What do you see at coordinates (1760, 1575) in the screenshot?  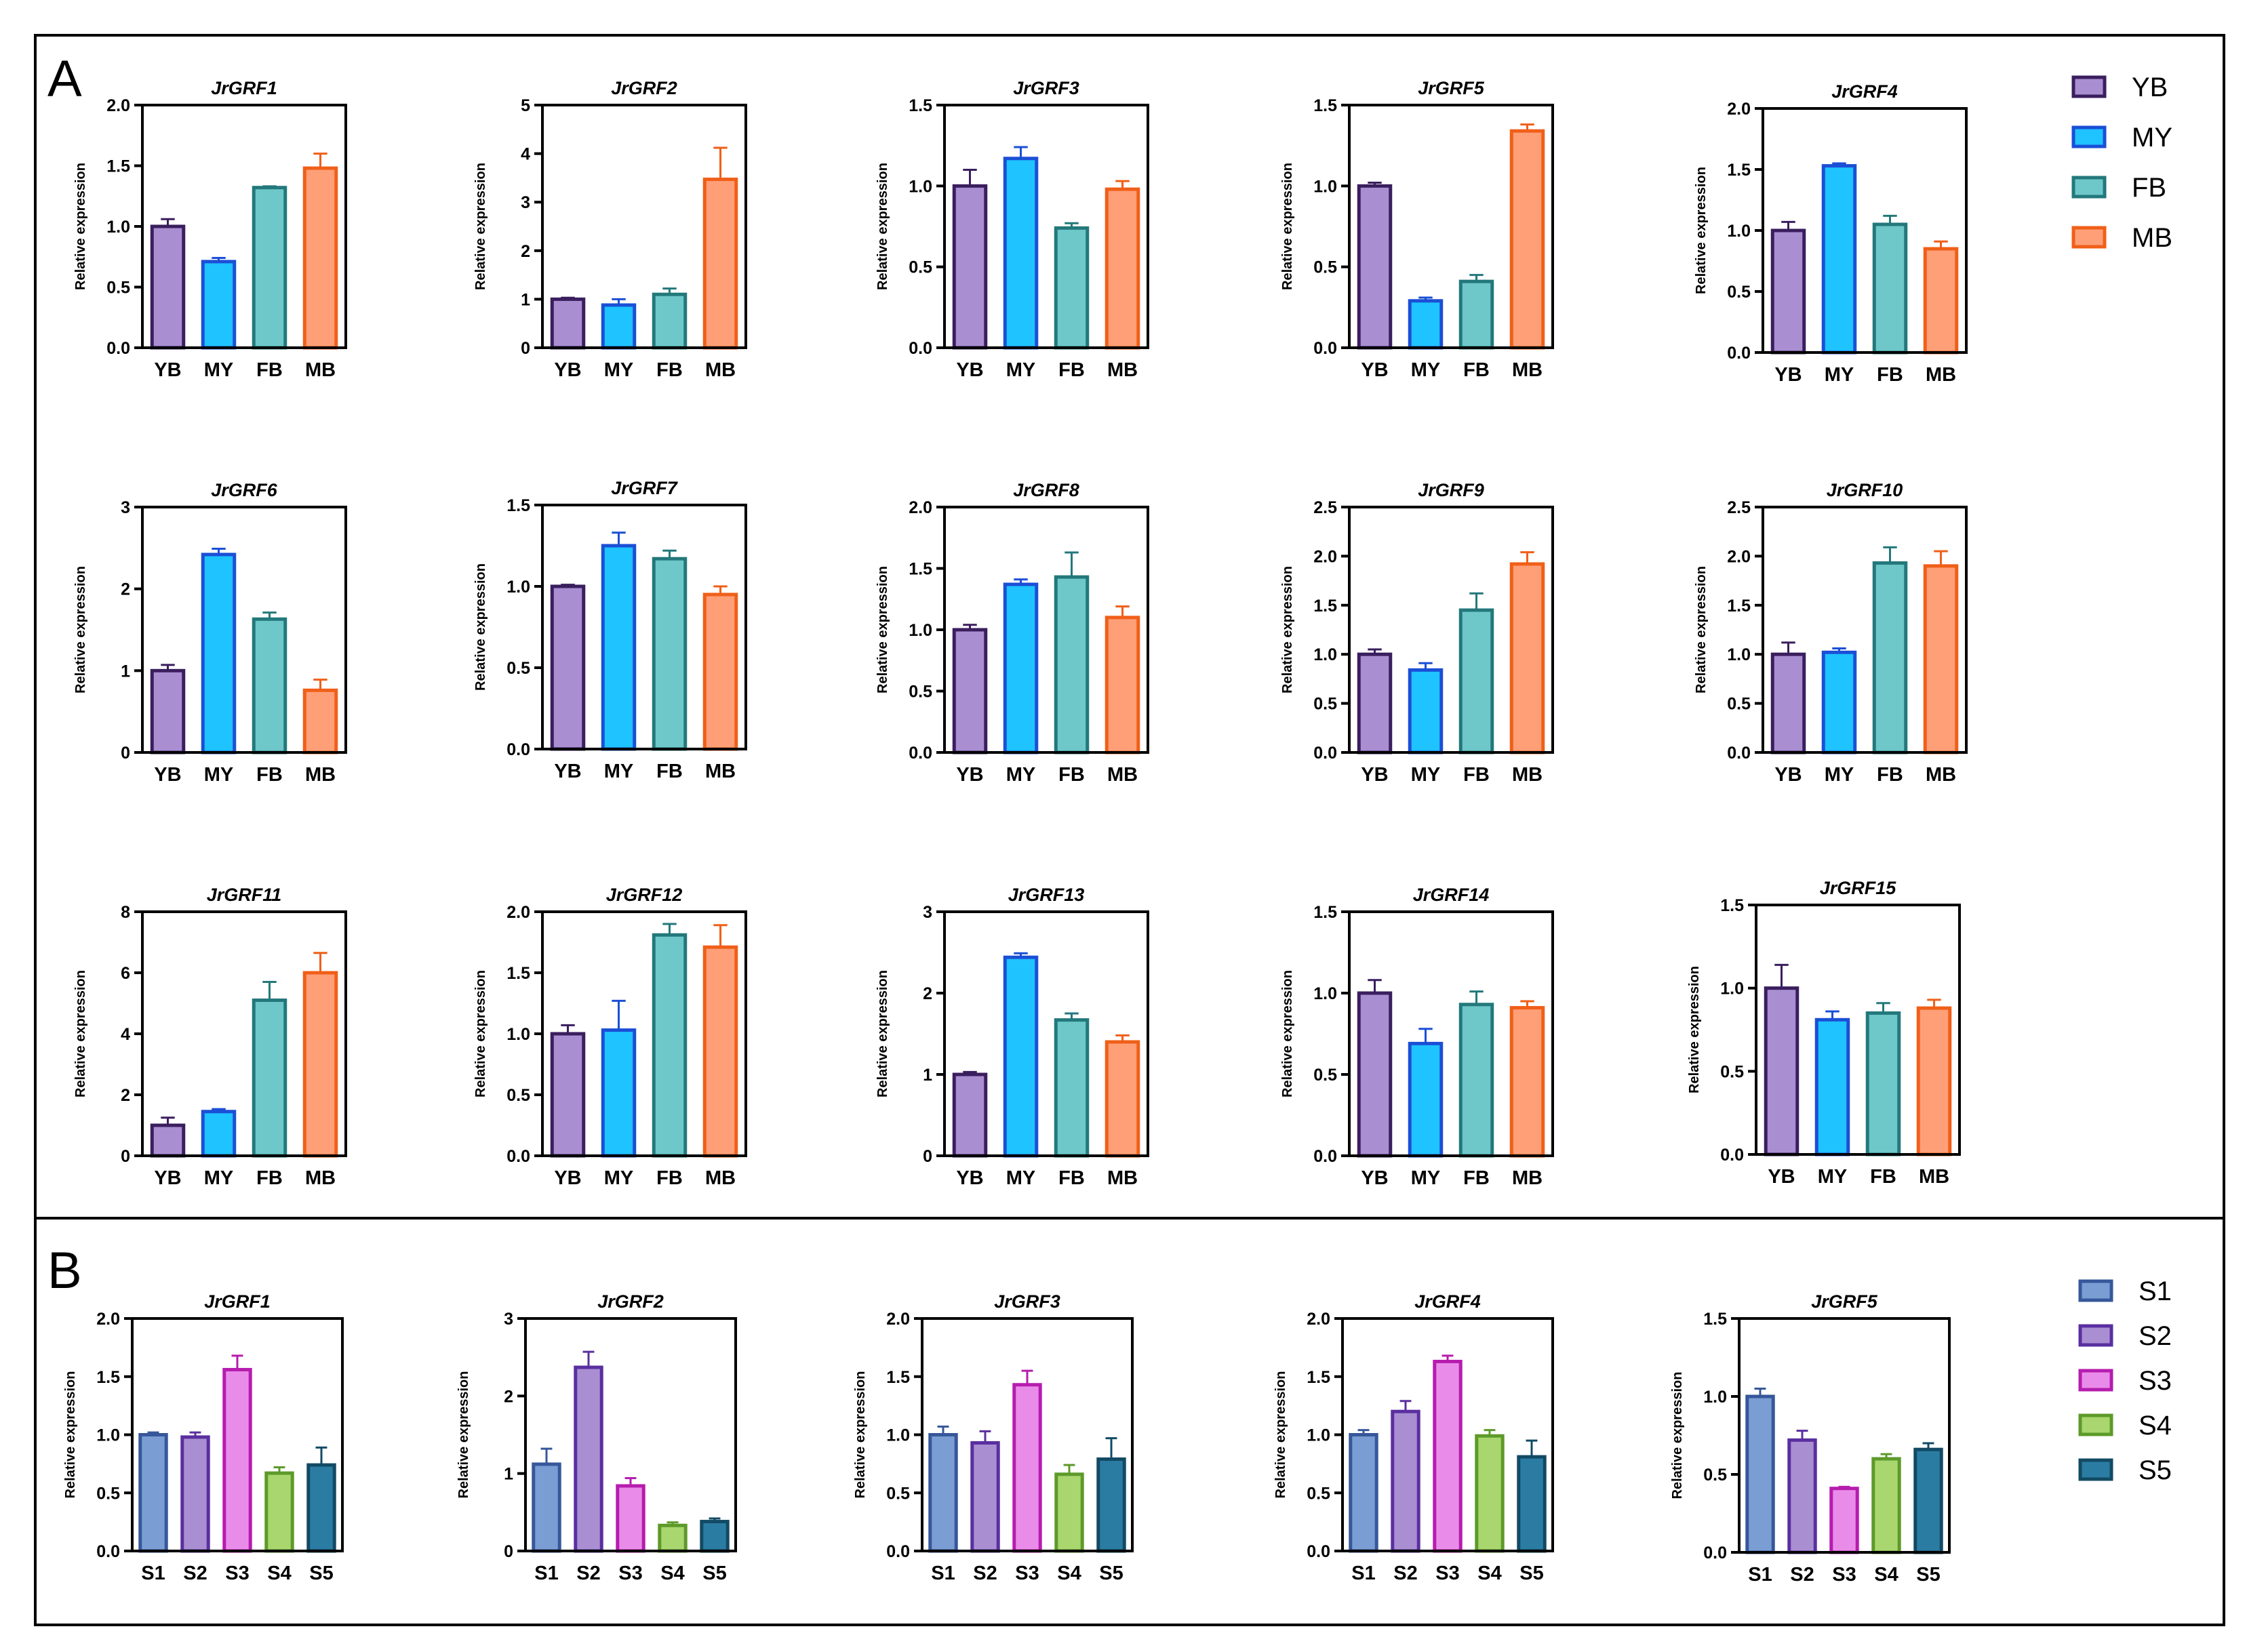 I see `chart-b-jrgrf5-xtick-s1: S1` at bounding box center [1760, 1575].